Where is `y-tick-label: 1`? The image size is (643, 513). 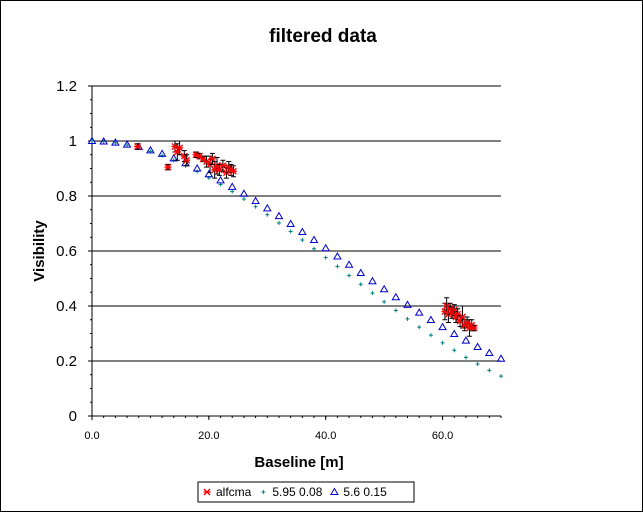
y-tick-label: 1 is located at coordinates (73, 141).